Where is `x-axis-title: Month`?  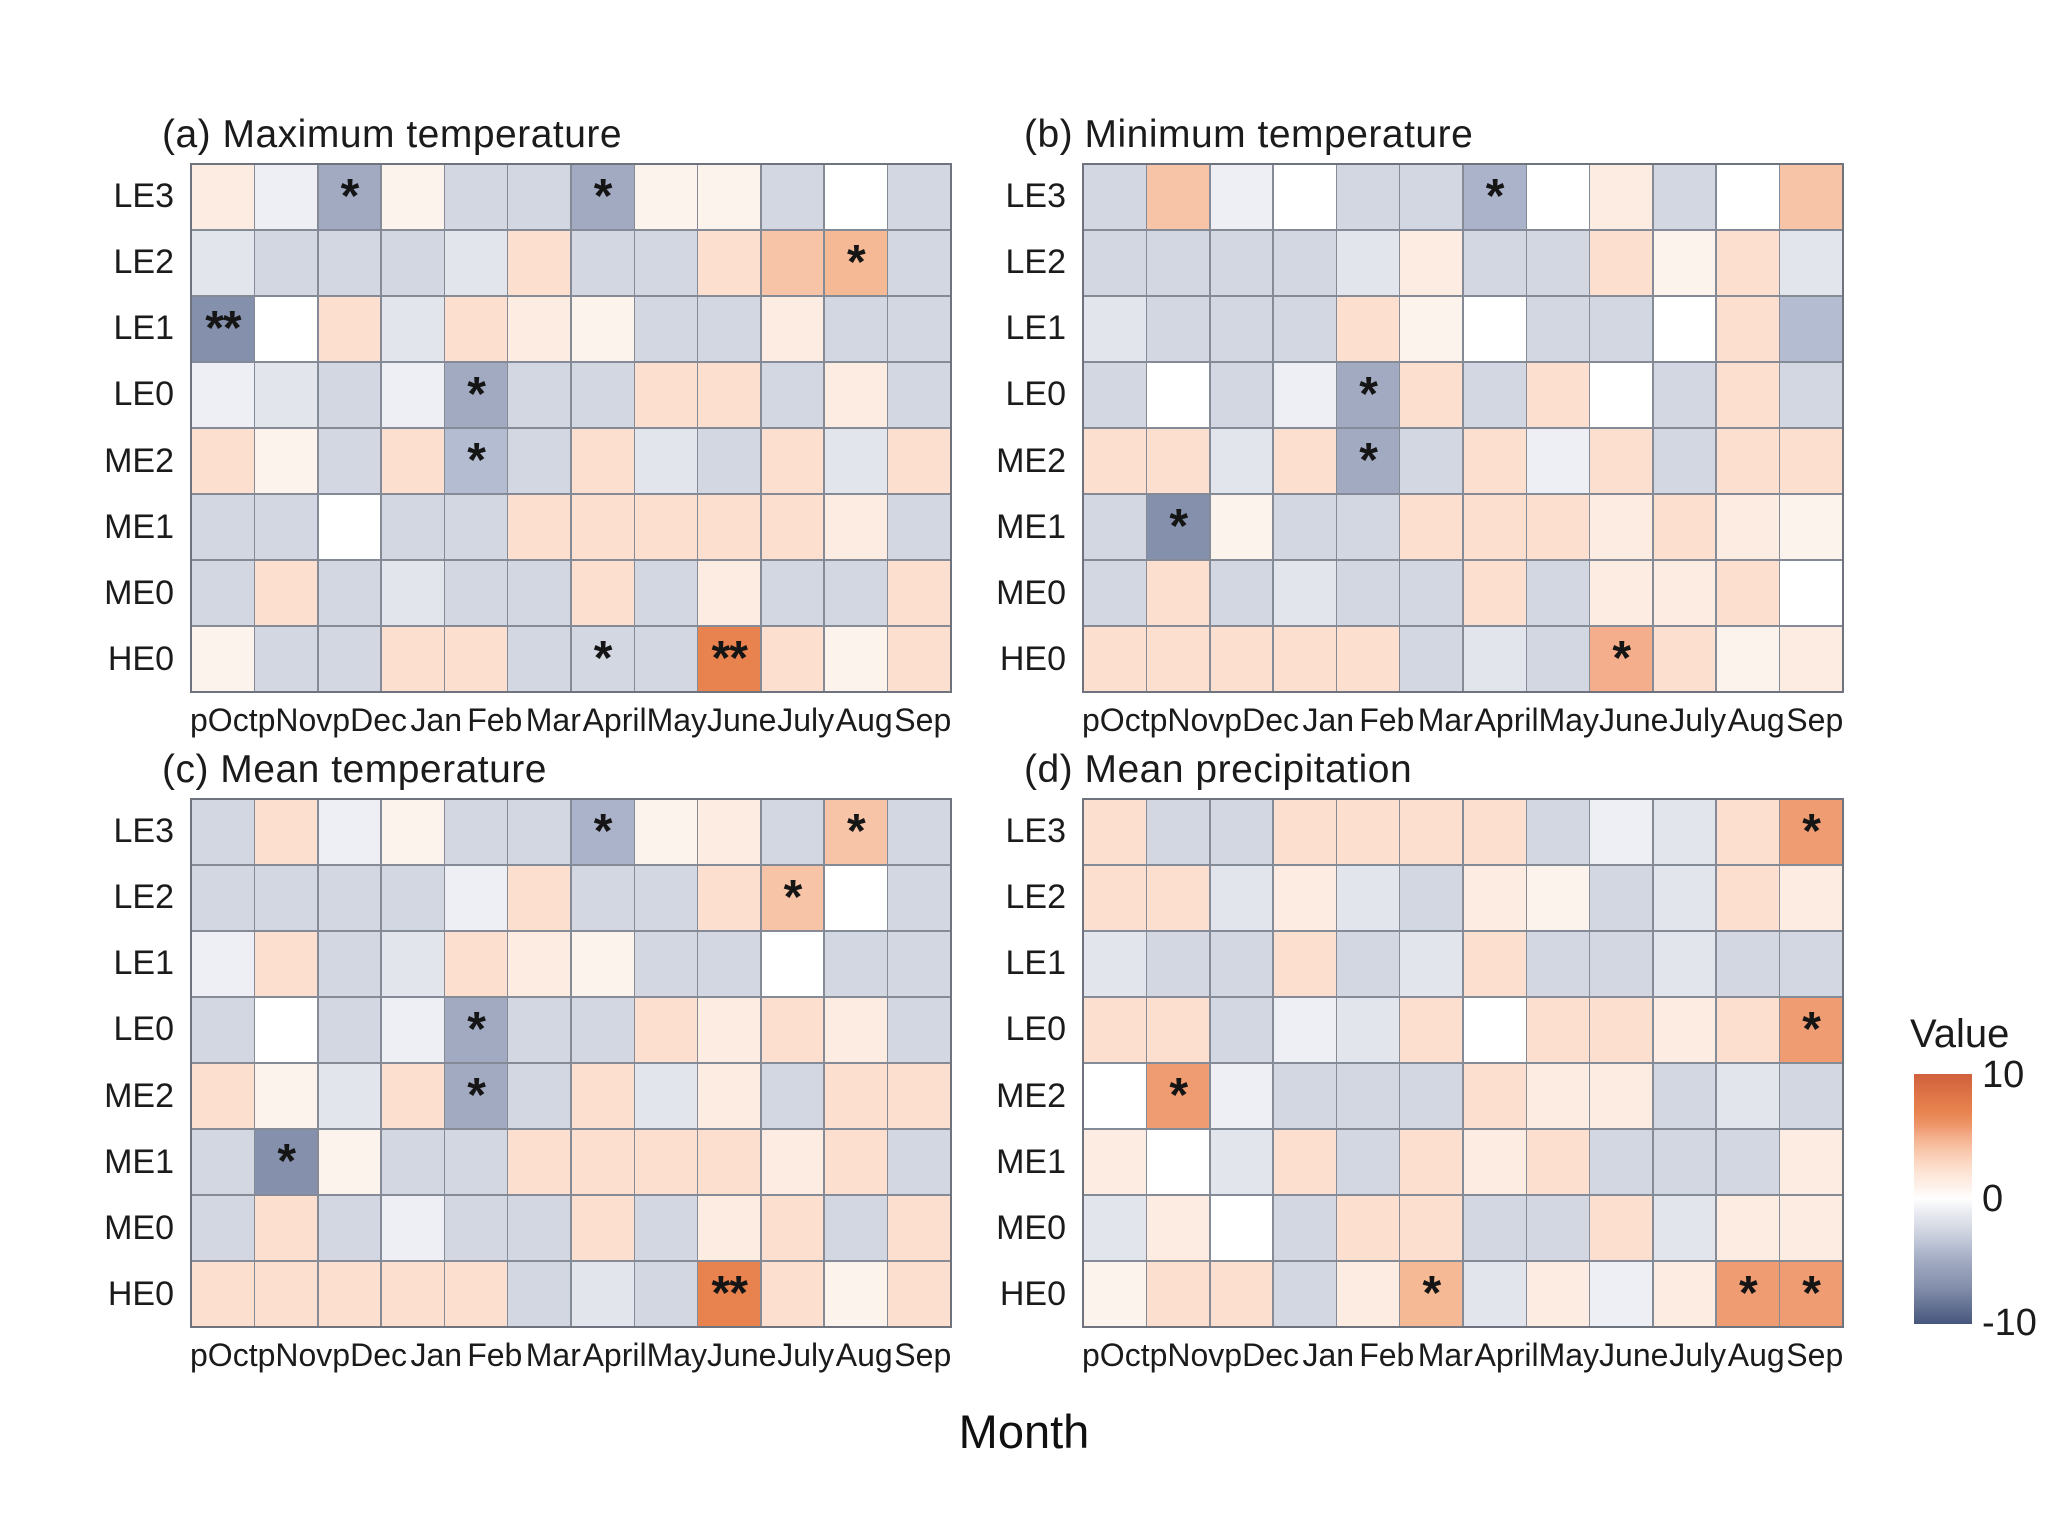 x-axis-title: Month is located at coordinates (1024, 1431).